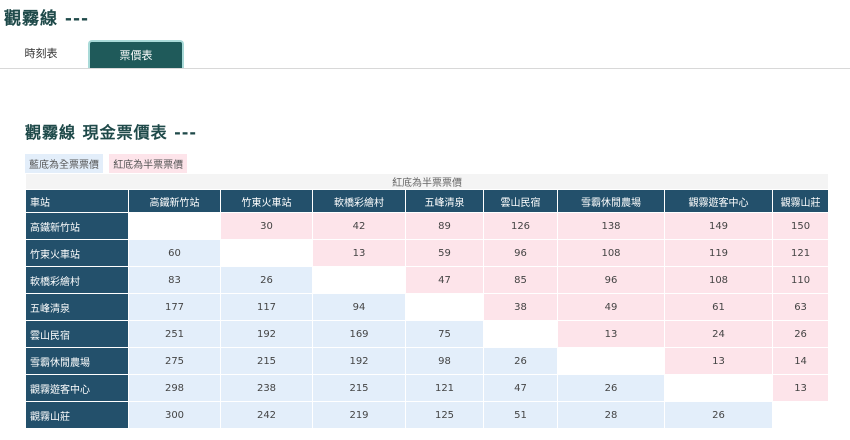 This screenshot has width=850, height=440. I want to click on fare-cell: 83, so click(174, 280).